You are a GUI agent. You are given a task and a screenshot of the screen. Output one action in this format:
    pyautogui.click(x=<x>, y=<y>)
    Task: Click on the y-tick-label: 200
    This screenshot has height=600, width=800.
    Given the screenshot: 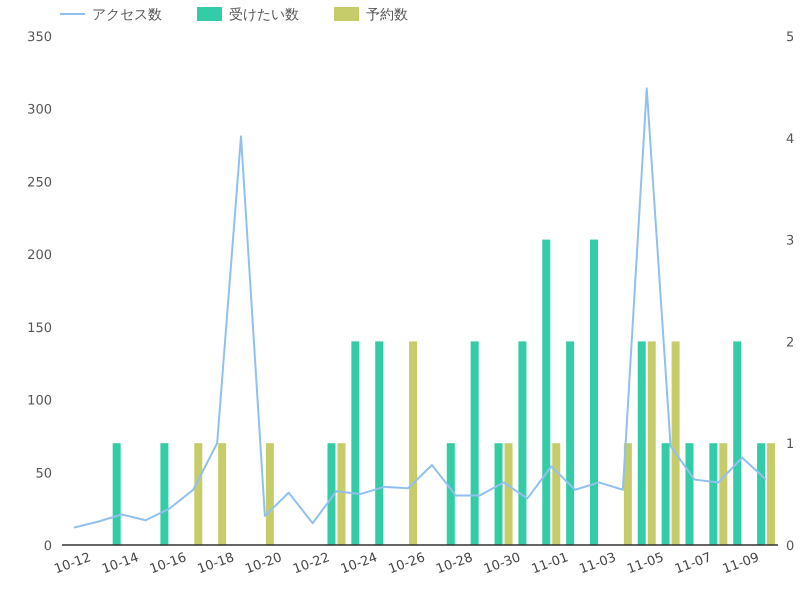 What is the action you would take?
    pyautogui.click(x=39, y=256)
    